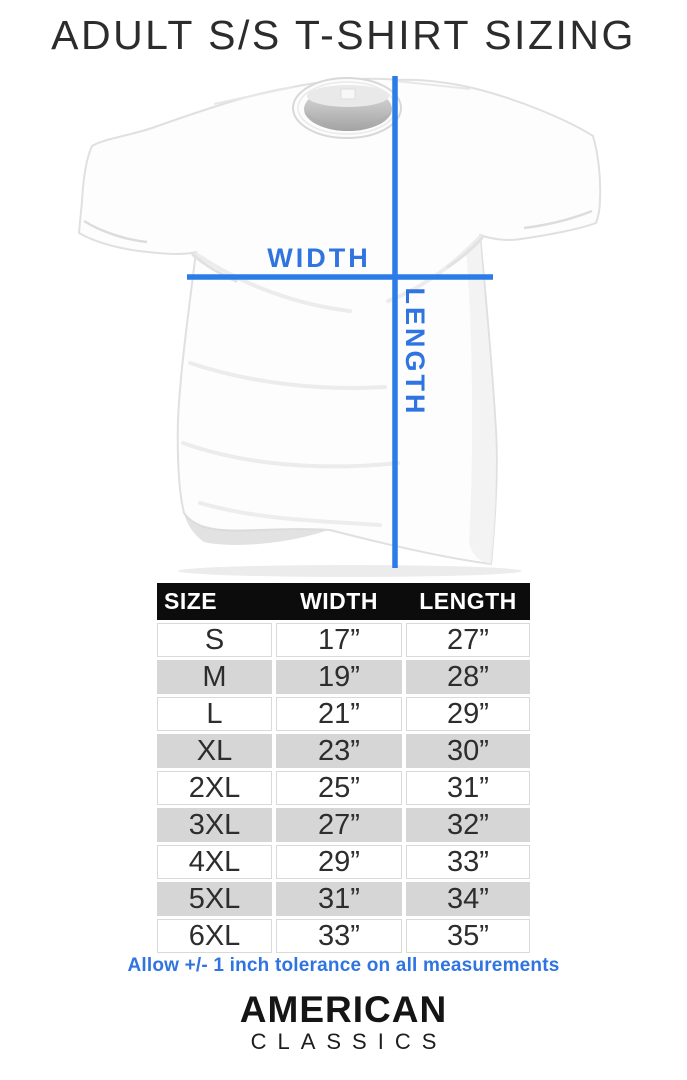  Describe the element at coordinates (343, 35) in the screenshot. I see `page-title: ADULT S/S T-SHIRT SIZING` at that location.